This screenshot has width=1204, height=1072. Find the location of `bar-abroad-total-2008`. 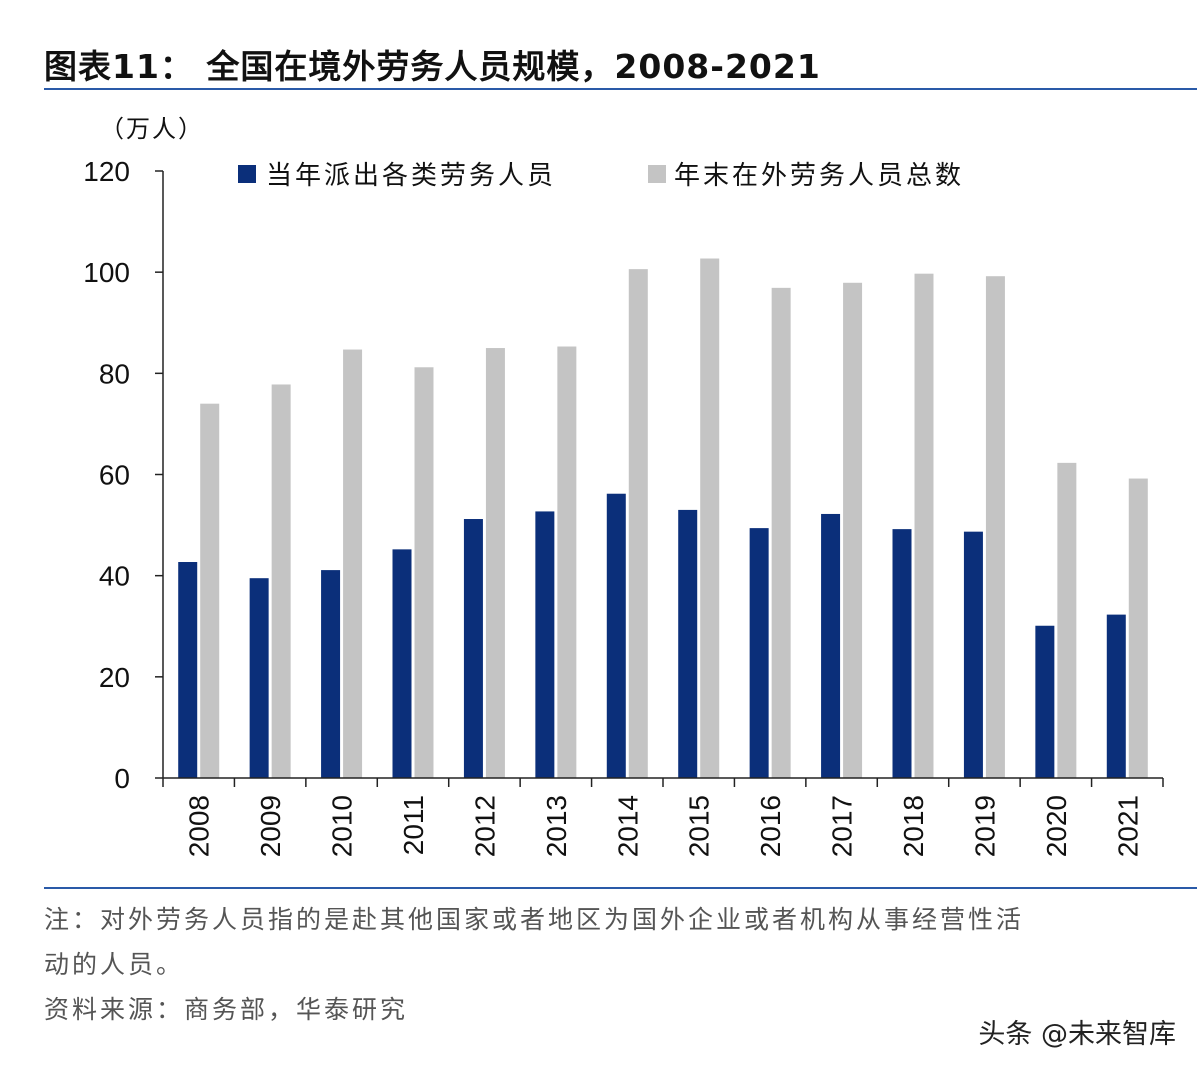

bar-abroad-total-2008 is located at coordinates (210, 590).